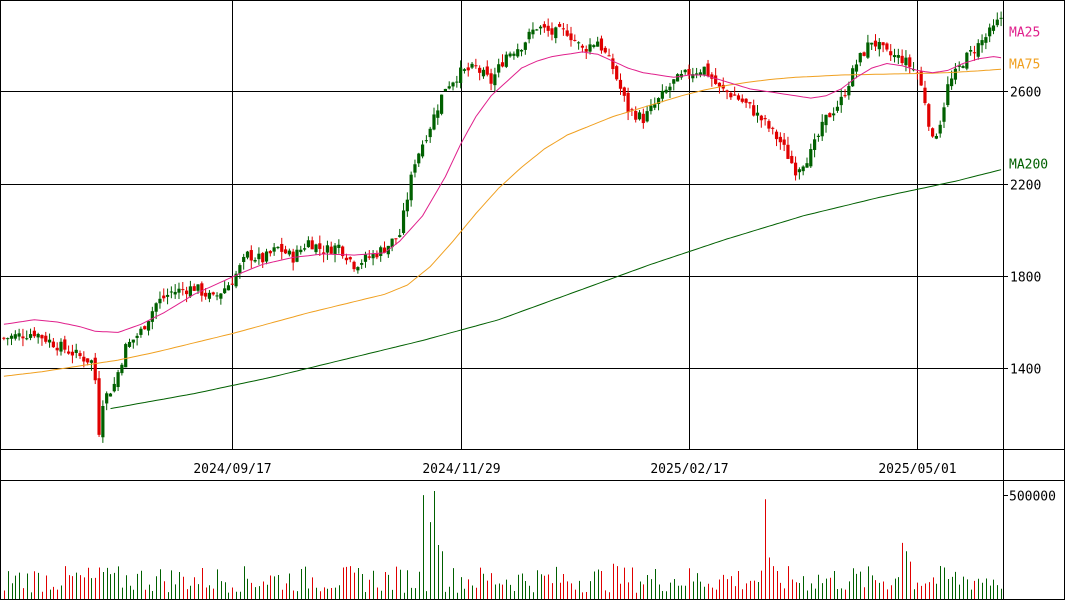  What do you see at coordinates (1025, 93) in the screenshot?
I see `y-tick-label-2600: 2600` at bounding box center [1025, 93].